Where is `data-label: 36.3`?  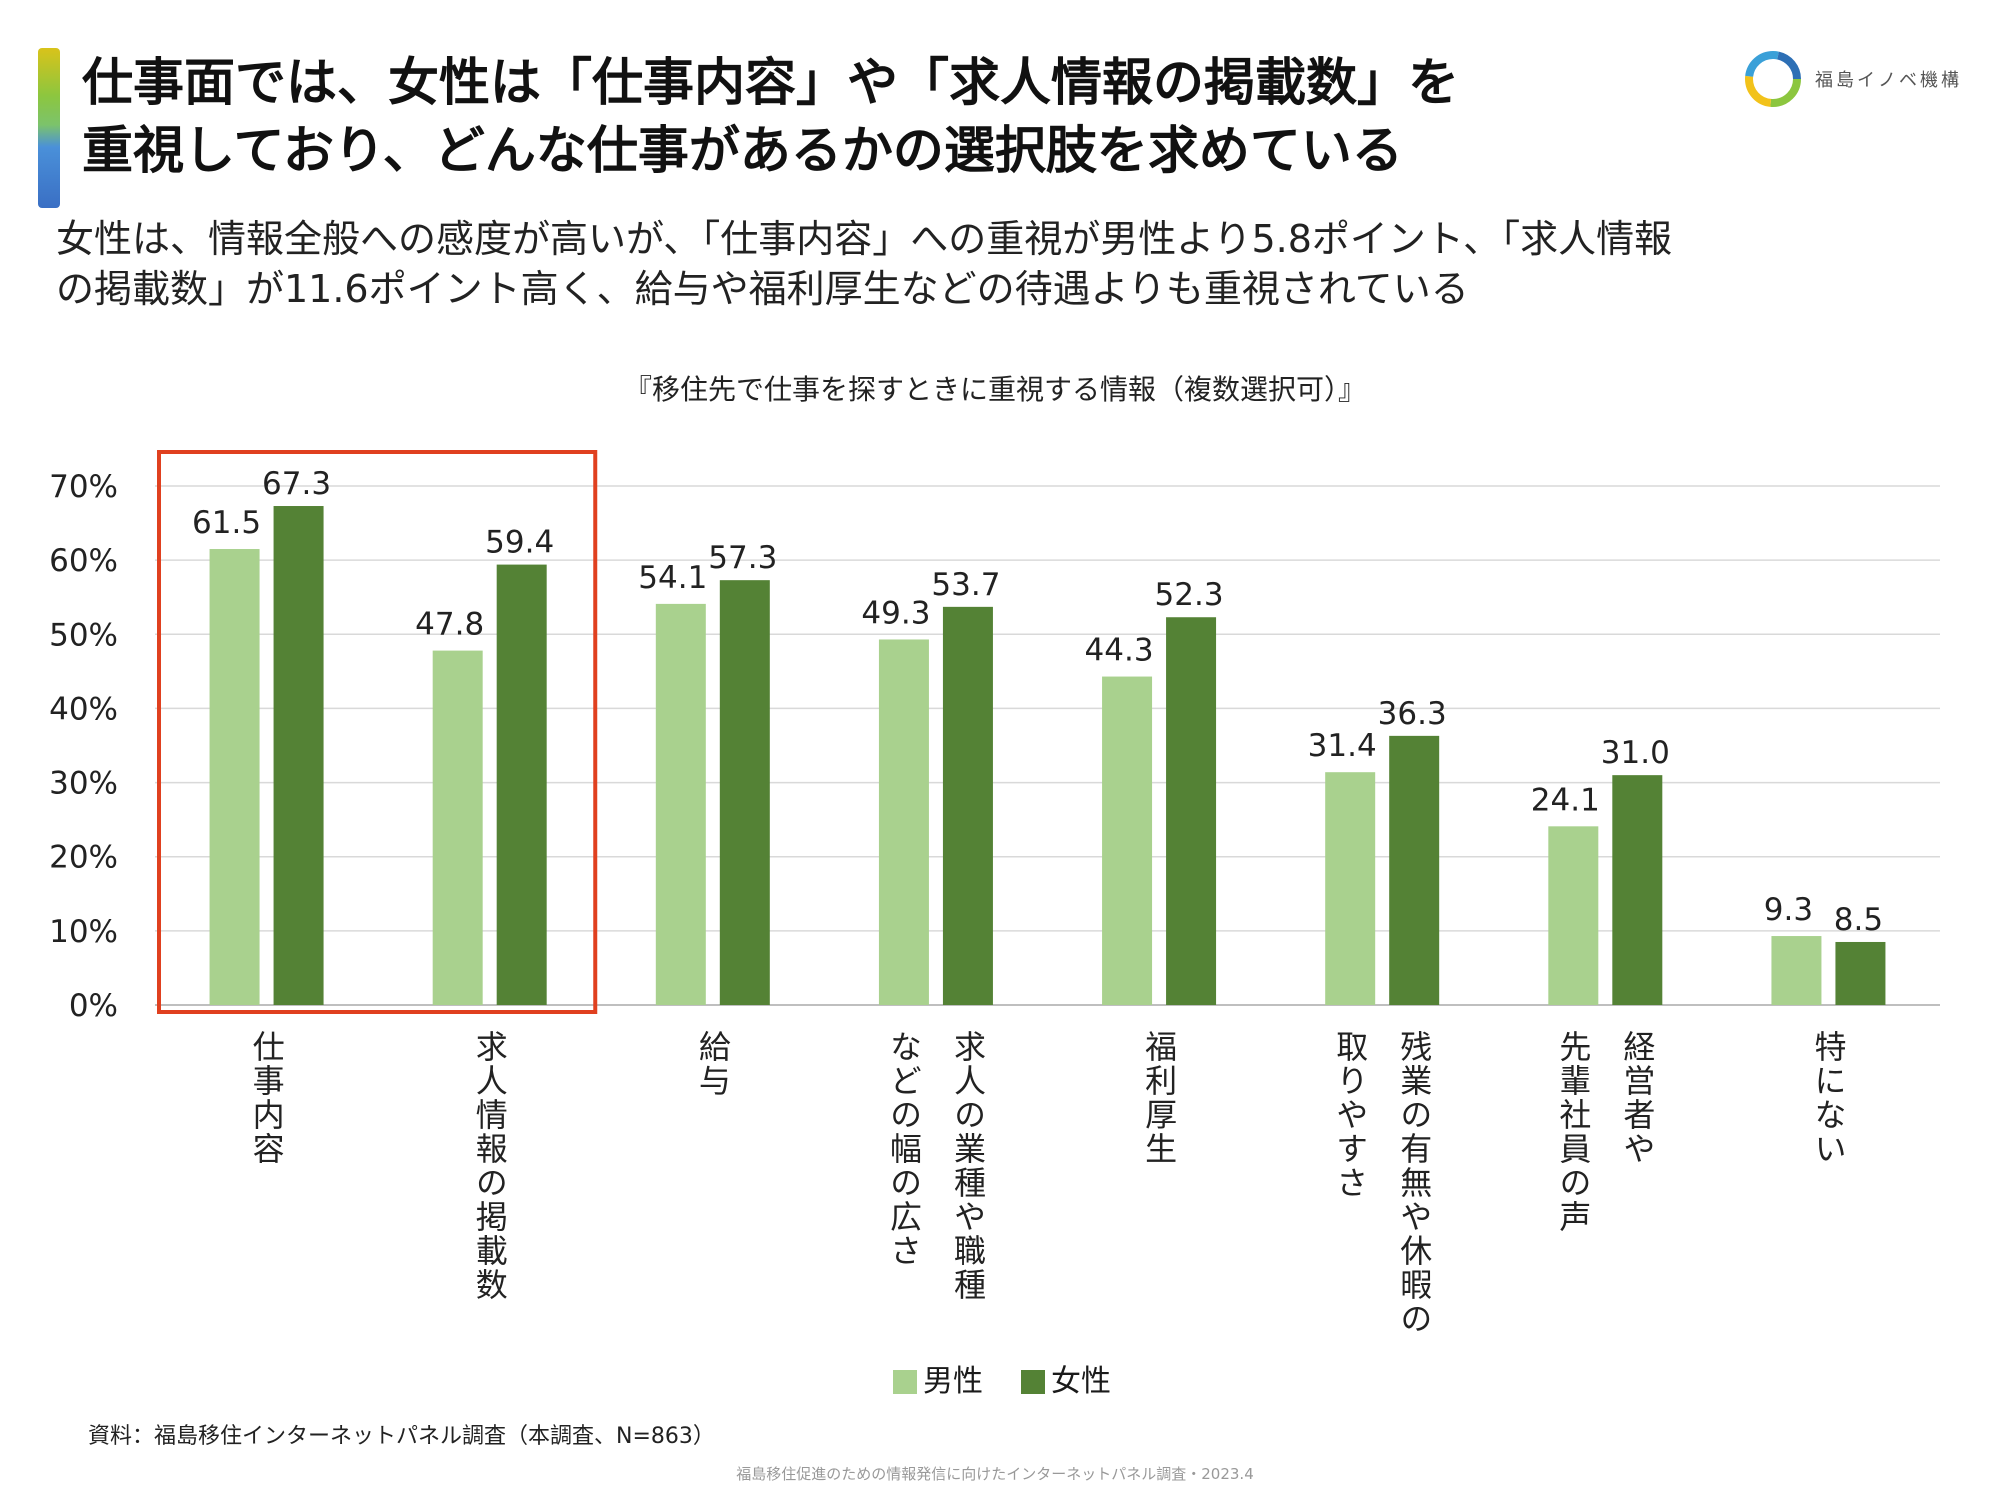
data-label: 36.3 is located at coordinates (1412, 714).